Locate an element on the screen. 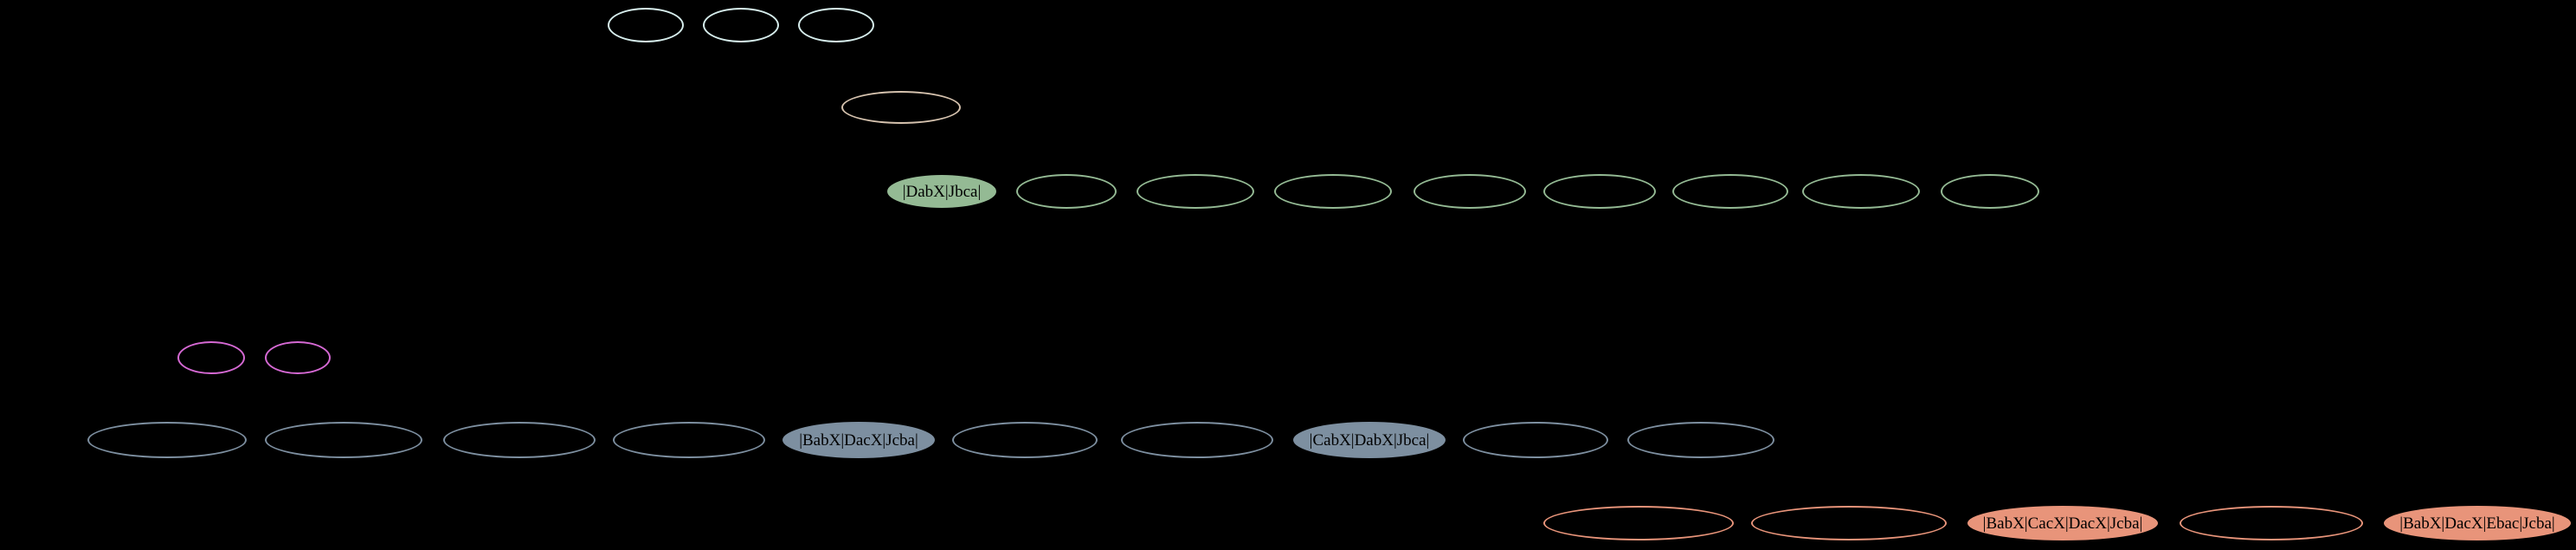 The image size is (2576, 550). graph-node-label: |BabX|DacX|Ebac|Jcba| is located at coordinates (2477, 523).